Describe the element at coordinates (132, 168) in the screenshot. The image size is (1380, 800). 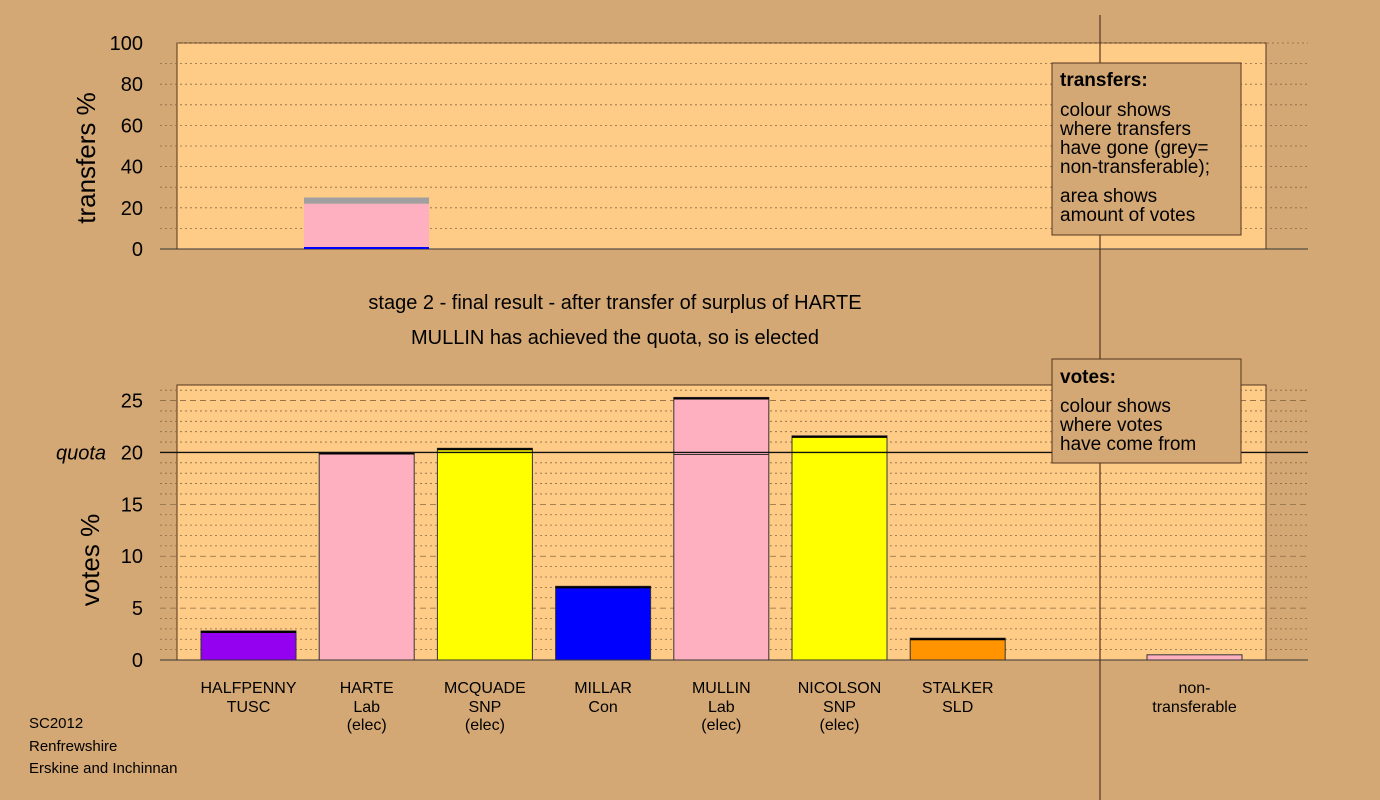
I see `y-tick-label: 40` at that location.